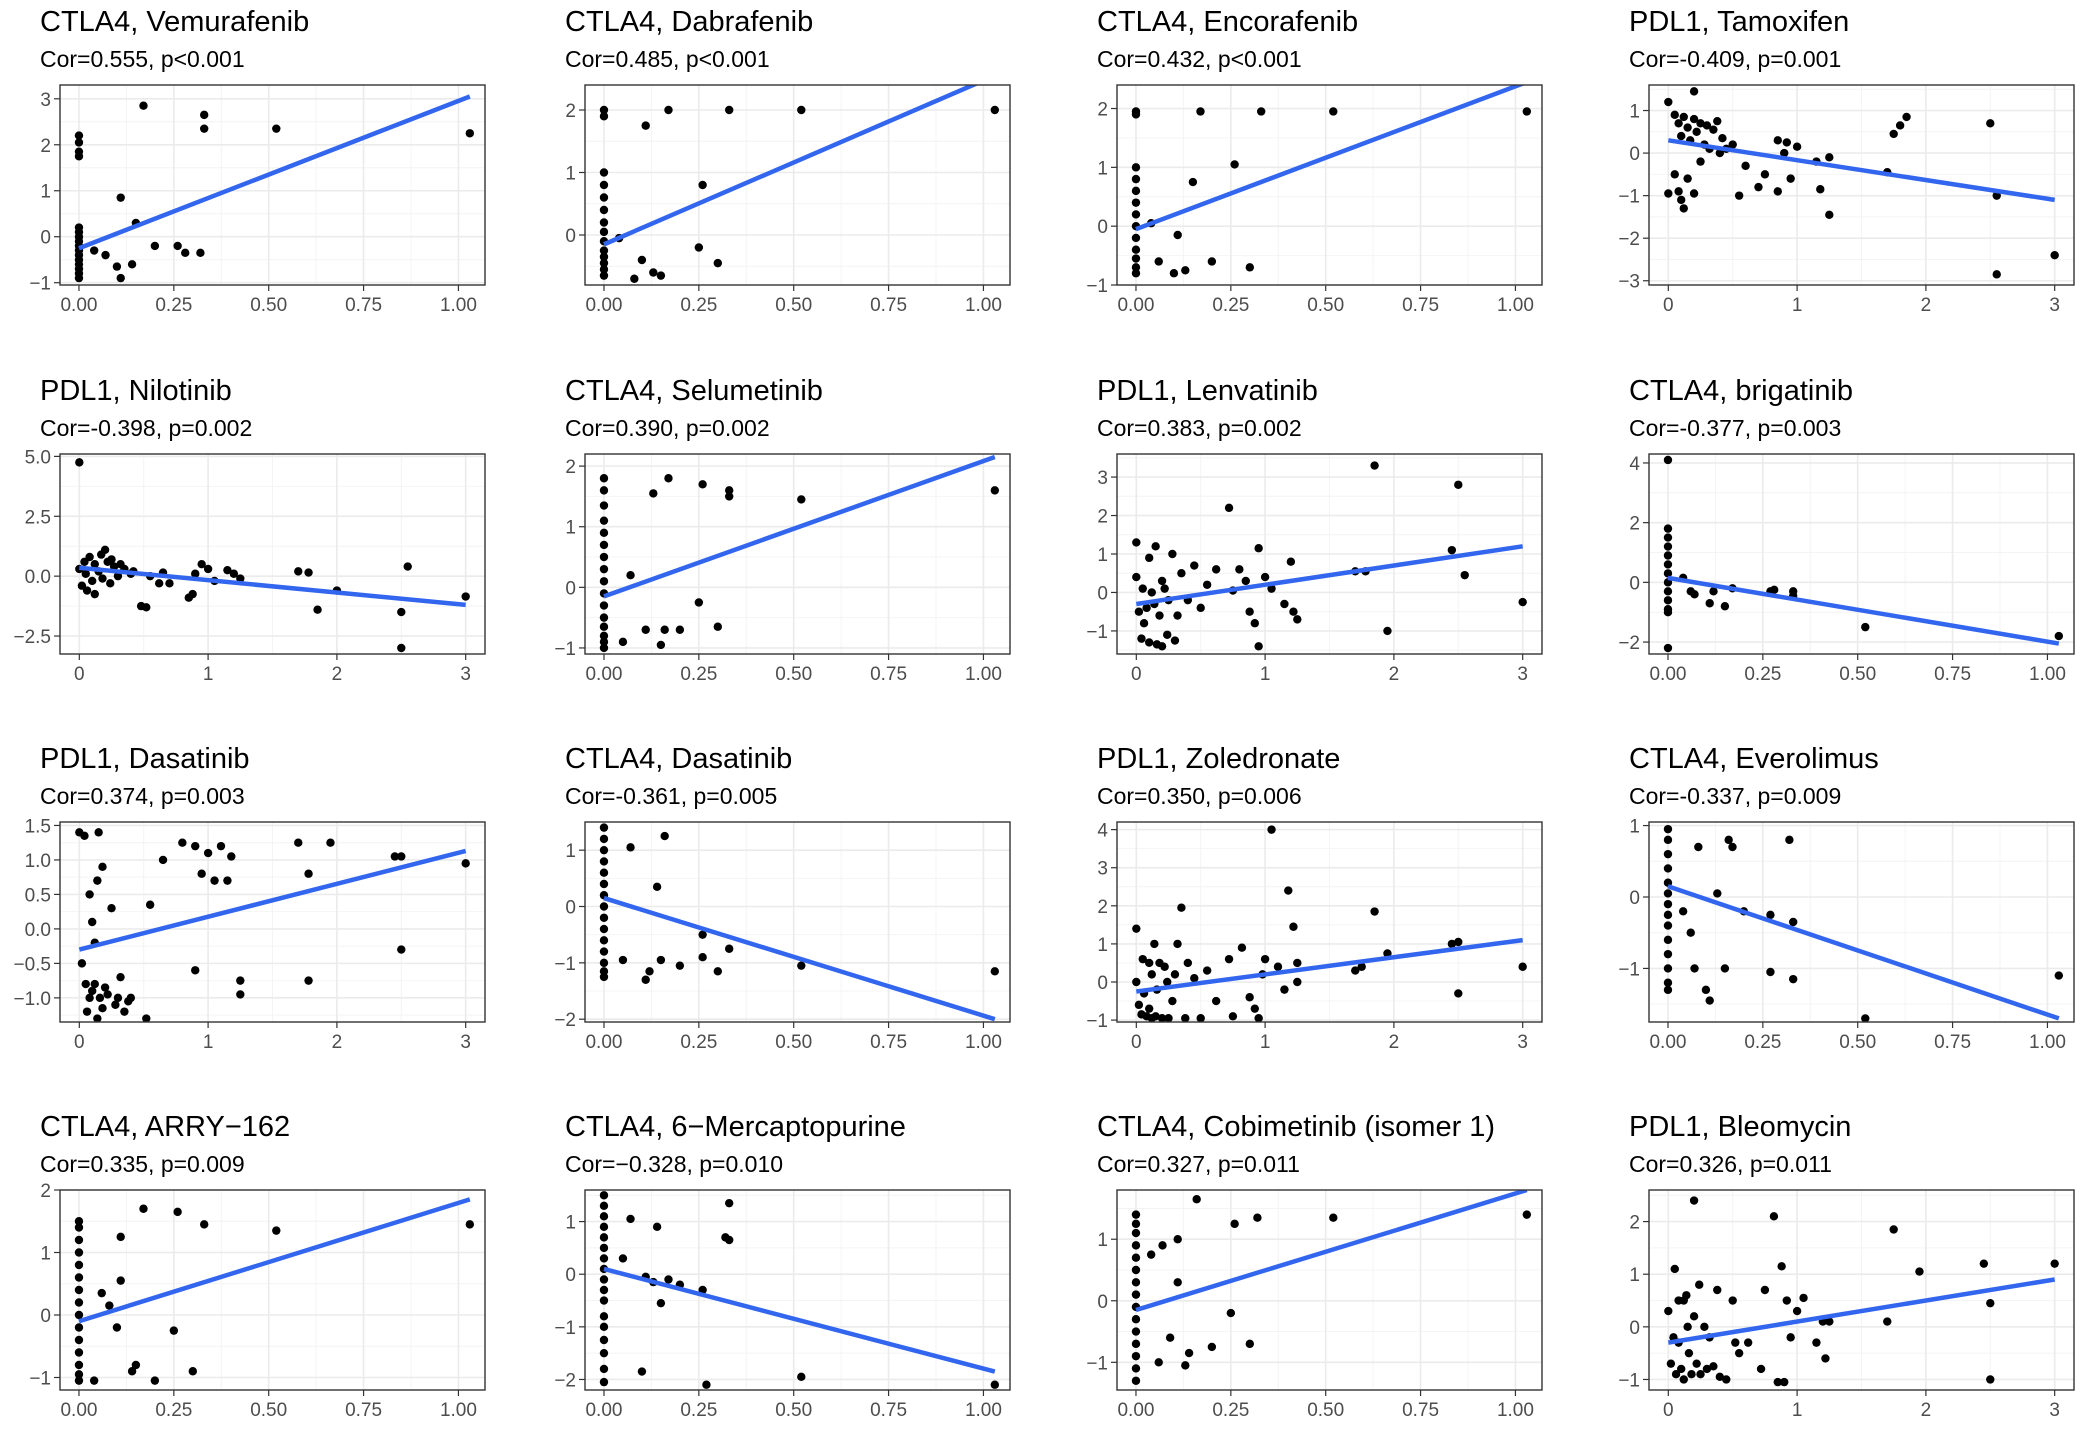 The height and width of the screenshot is (1434, 2090). Describe the element at coordinates (793, 1042) in the screenshot. I see `x-tick-label: 0.50` at that location.